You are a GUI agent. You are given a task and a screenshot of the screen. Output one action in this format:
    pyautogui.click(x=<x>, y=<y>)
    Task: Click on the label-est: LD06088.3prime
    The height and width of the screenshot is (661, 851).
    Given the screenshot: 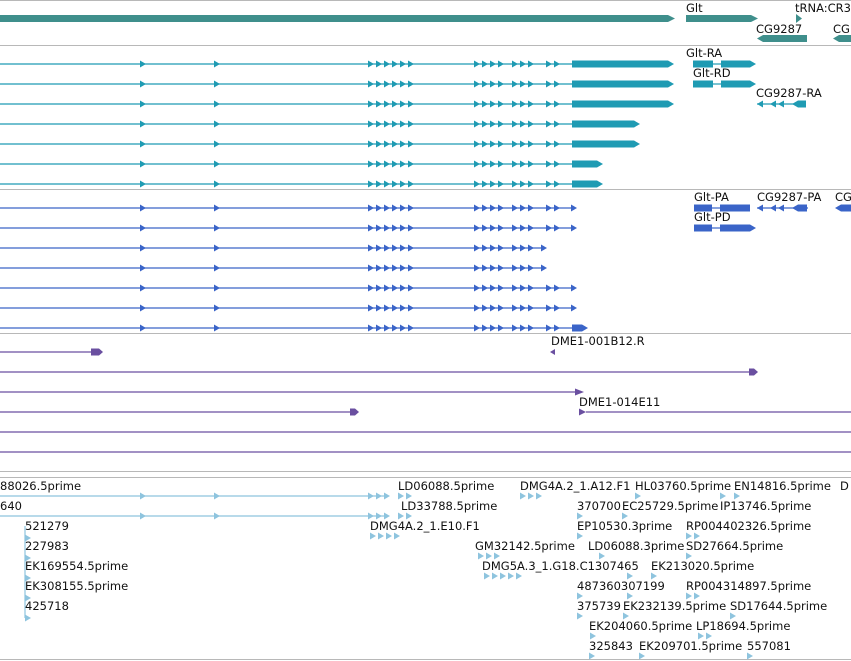 What is the action you would take?
    pyautogui.click(x=636, y=546)
    